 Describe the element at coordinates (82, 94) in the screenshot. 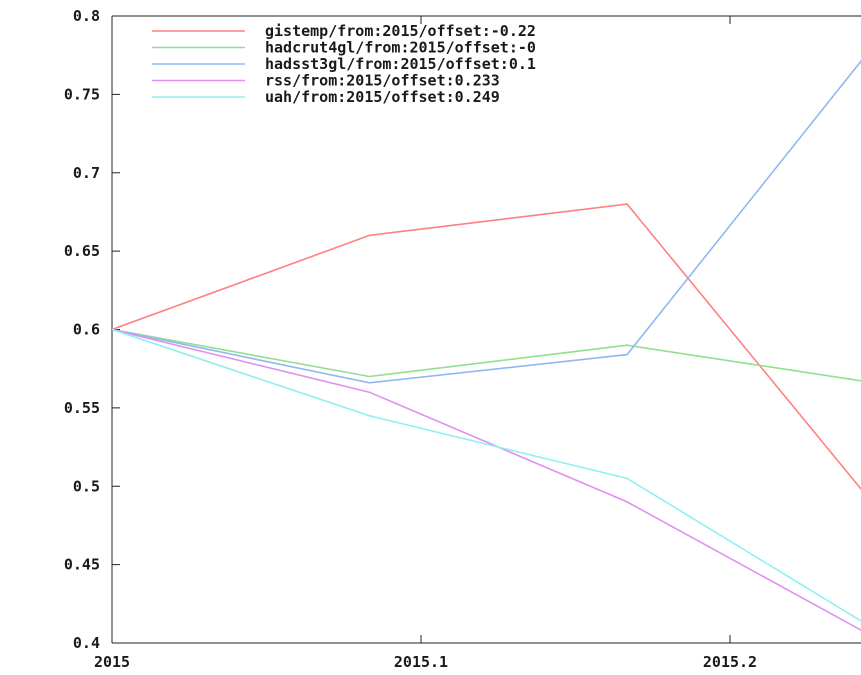

I see `y-tick-label: 0.75` at that location.